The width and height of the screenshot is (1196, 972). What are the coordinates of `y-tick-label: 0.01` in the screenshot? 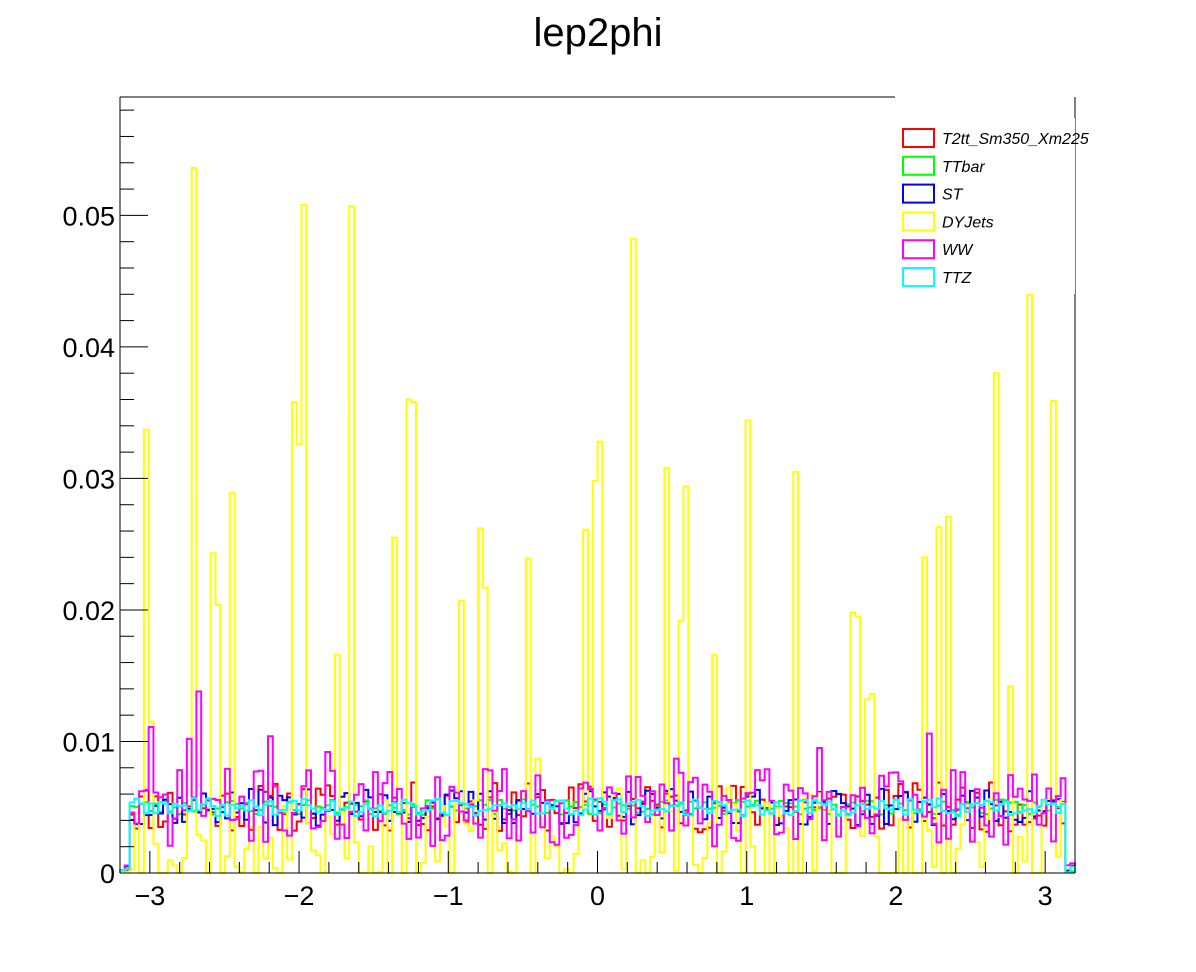 It's located at (88, 742).